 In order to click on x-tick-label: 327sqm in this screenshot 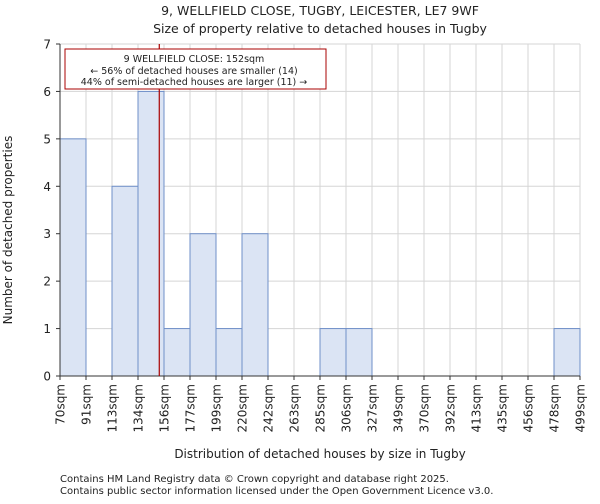, I will do `click(373, 408)`.